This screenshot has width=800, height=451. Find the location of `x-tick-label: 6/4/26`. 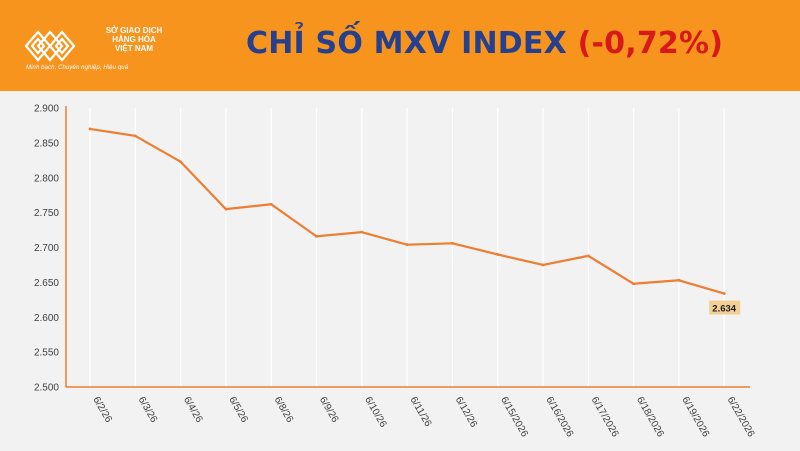

x-tick-label: 6/4/26 is located at coordinates (193, 410).